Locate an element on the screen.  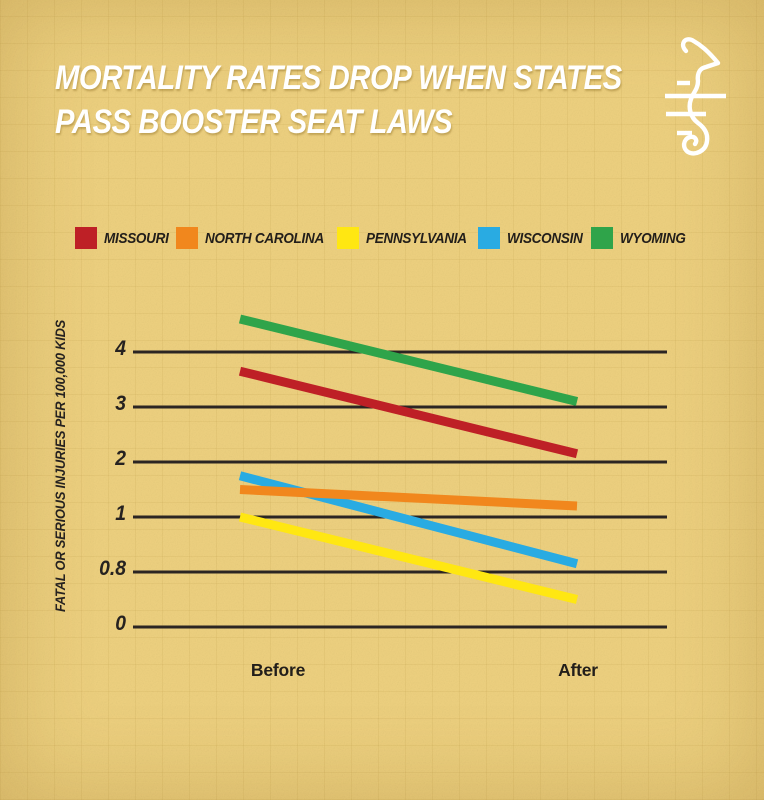
legend-swatch-wisconsin is located at coordinates (488, 238).